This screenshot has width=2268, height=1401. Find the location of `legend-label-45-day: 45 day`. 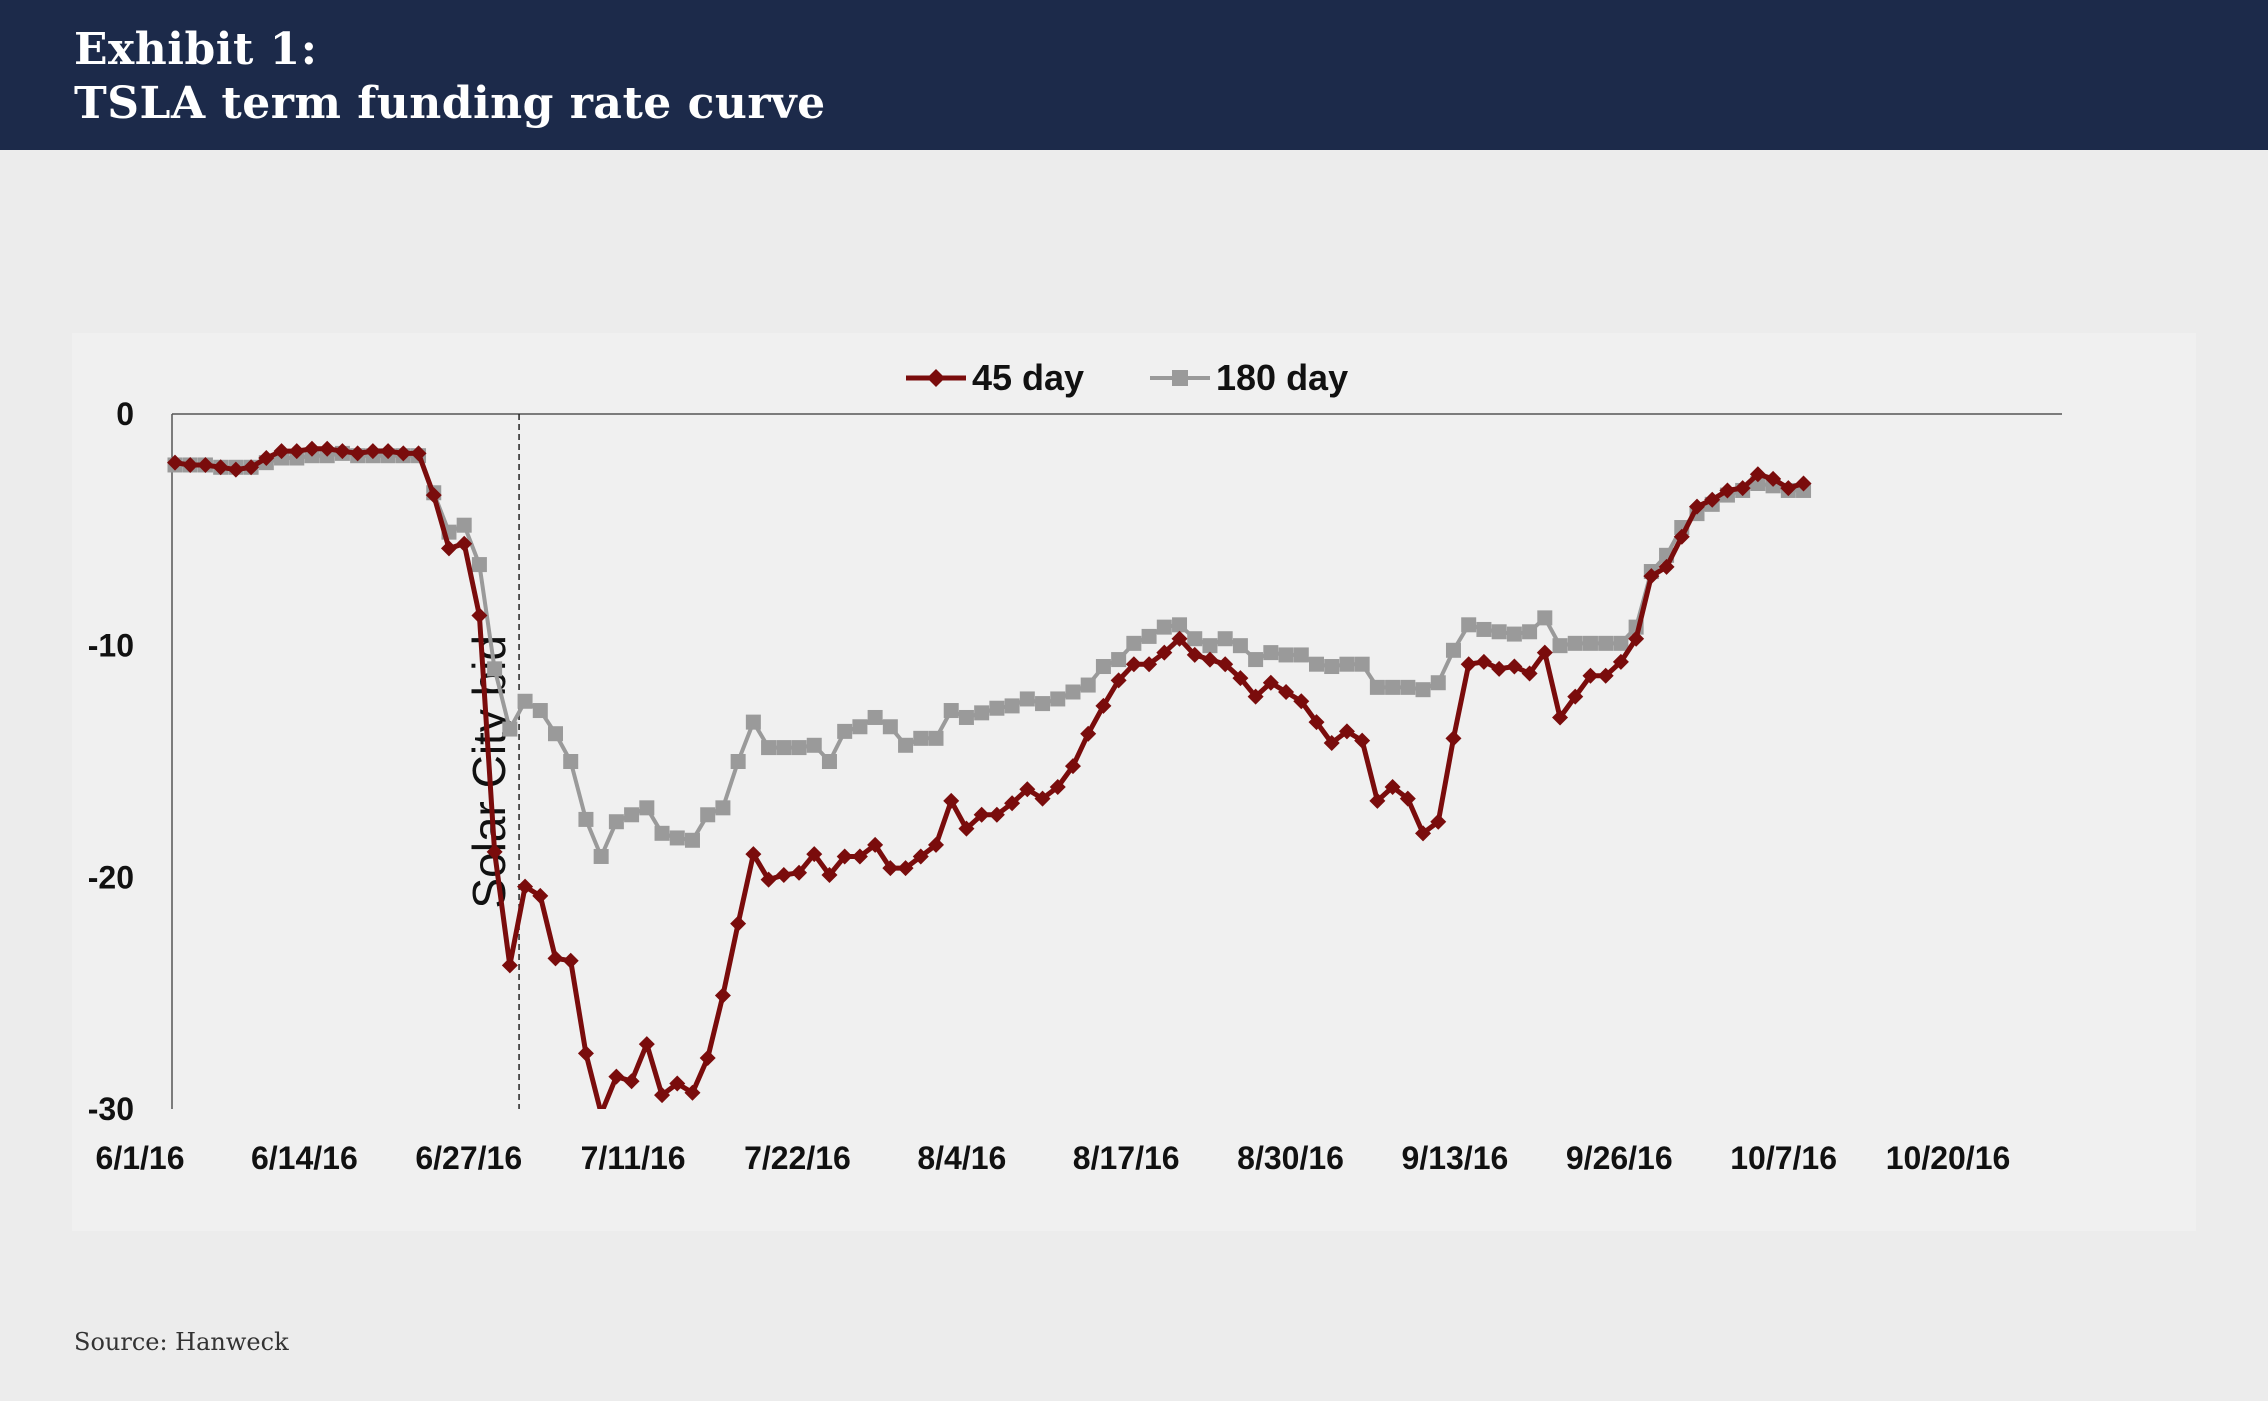

legend-label-45-day: 45 day is located at coordinates (1028, 377).